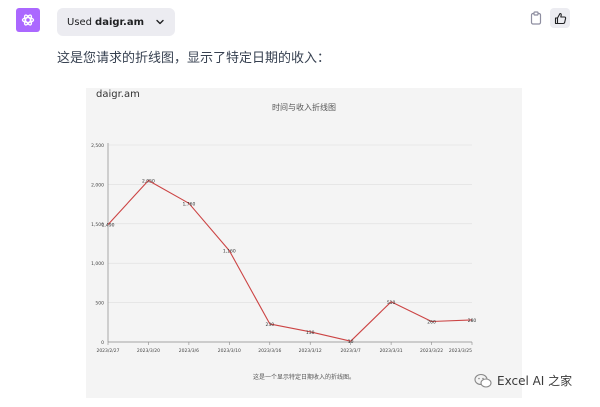 Image resolution: width=600 pixels, height=407 pixels. I want to click on plugin-name: daigr.am, so click(119, 22).